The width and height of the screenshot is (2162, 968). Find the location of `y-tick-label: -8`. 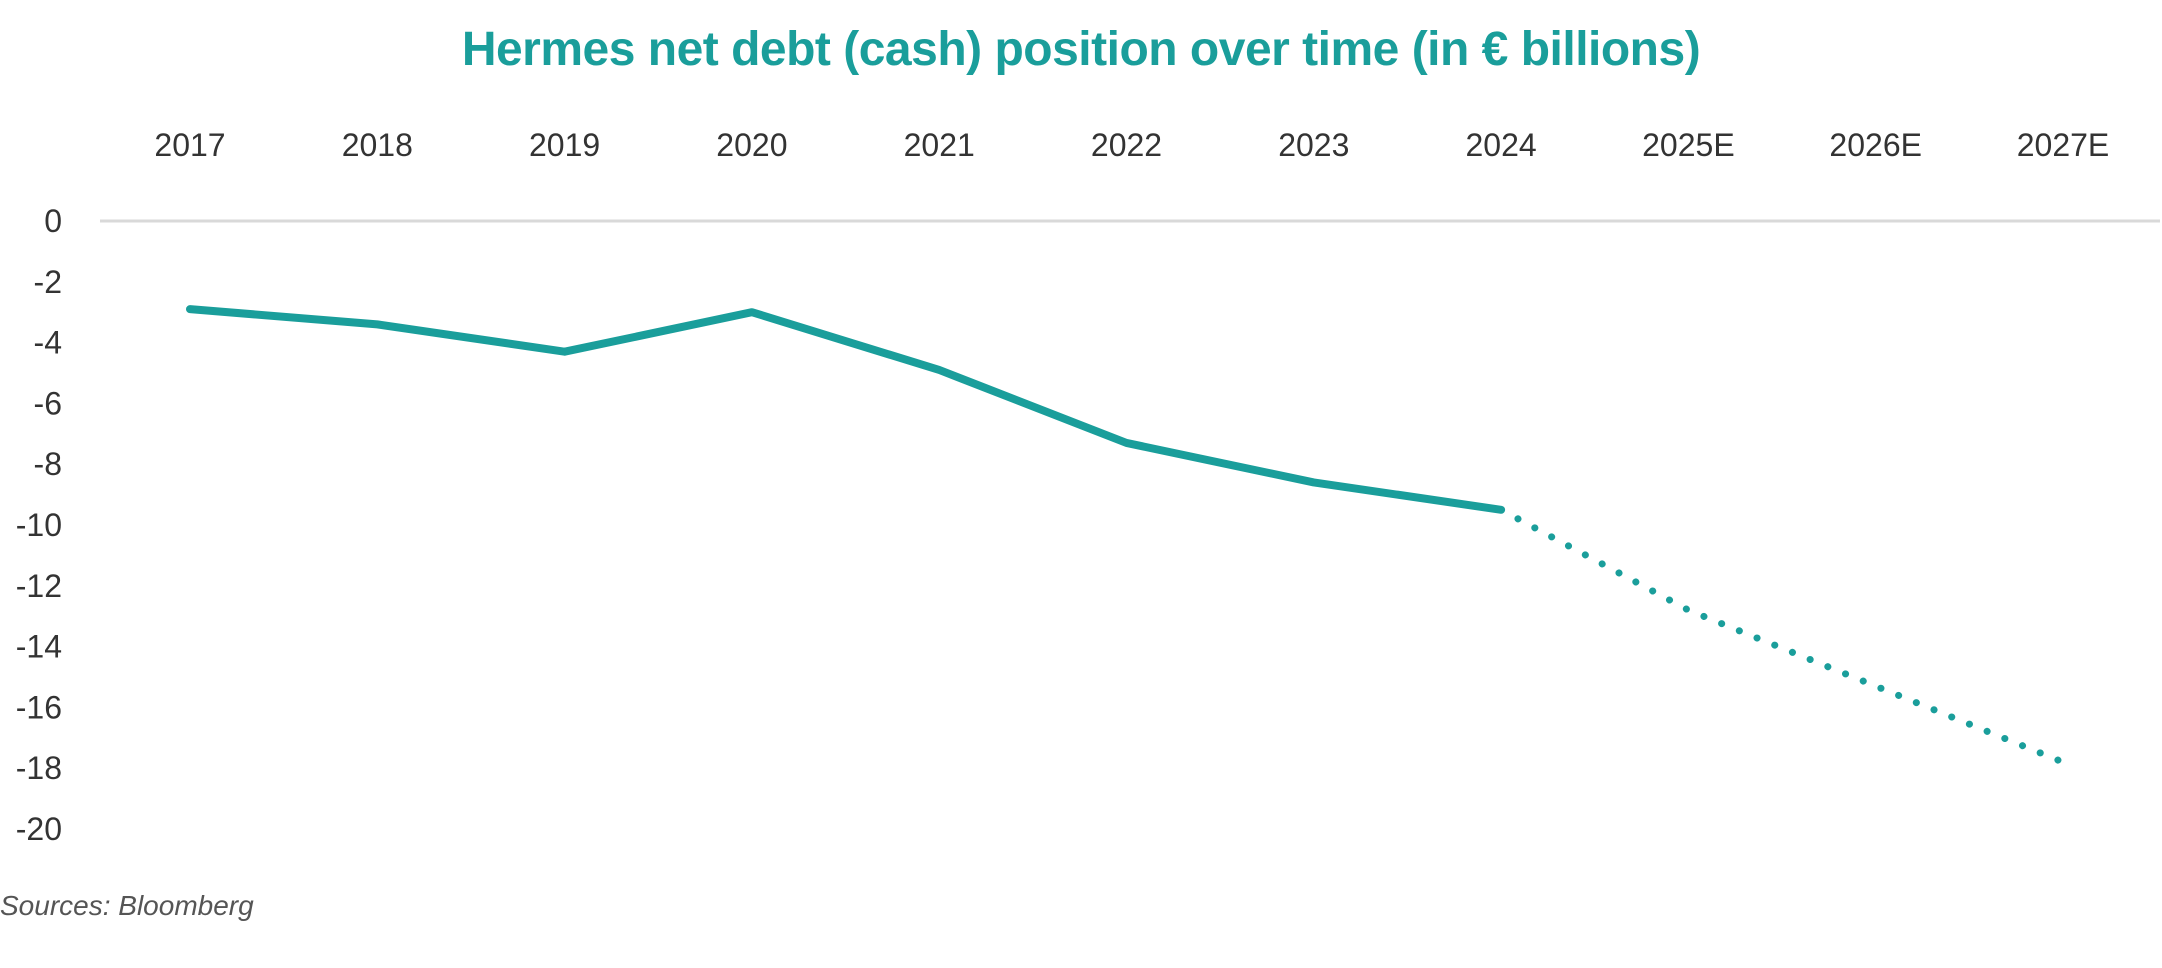

y-tick-label: -8 is located at coordinates (48, 464).